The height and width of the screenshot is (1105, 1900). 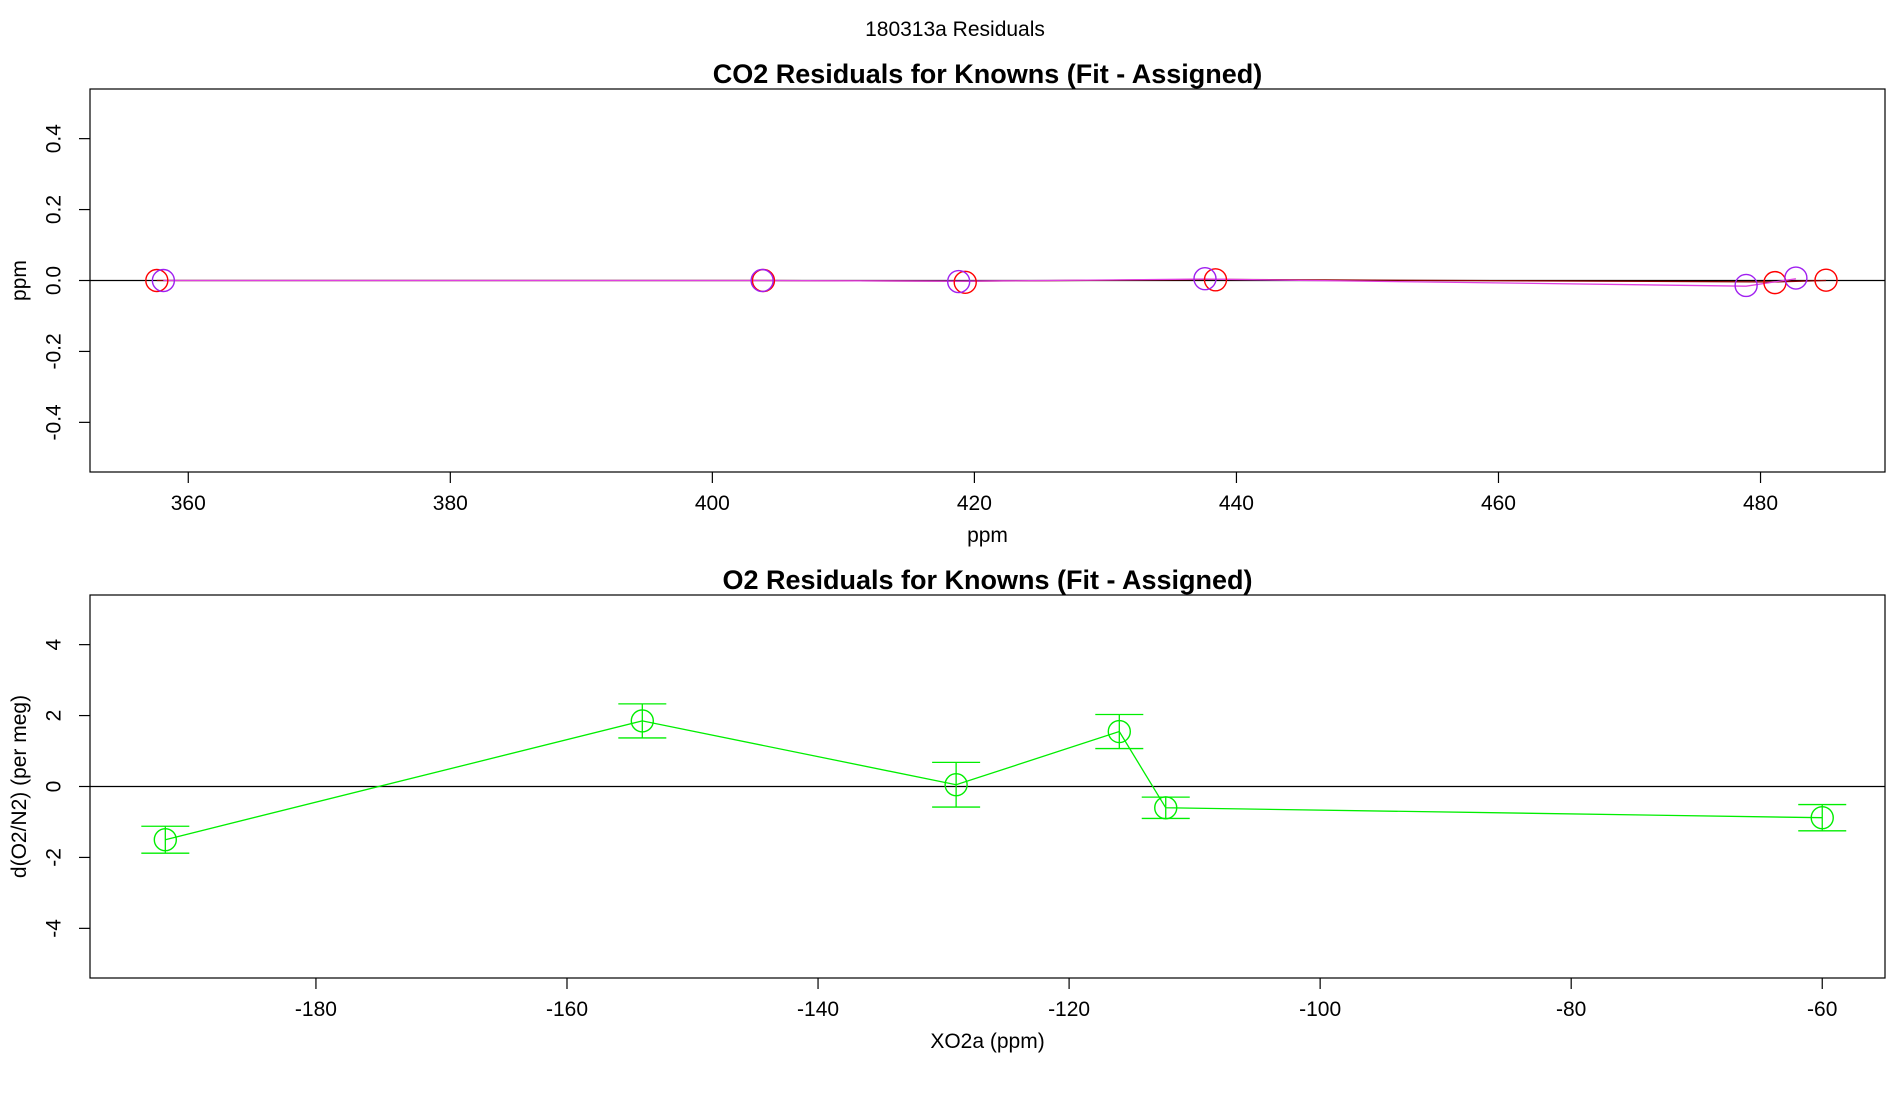 I want to click on o2-x-tick-label: -180, so click(x=316, y=1009).